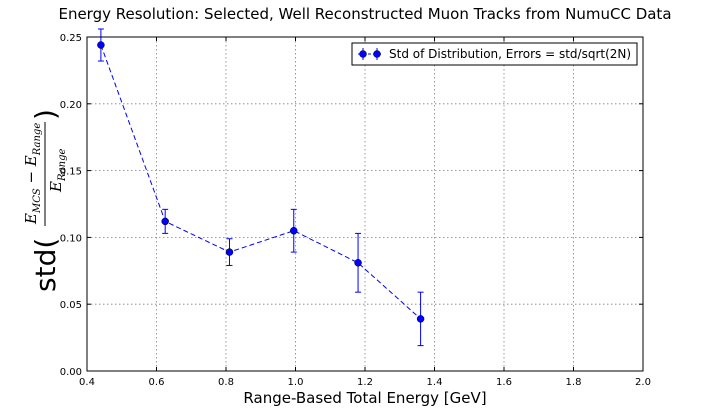  Describe the element at coordinates (504, 382) in the screenshot. I see `x-tick-label: 1.6` at that location.